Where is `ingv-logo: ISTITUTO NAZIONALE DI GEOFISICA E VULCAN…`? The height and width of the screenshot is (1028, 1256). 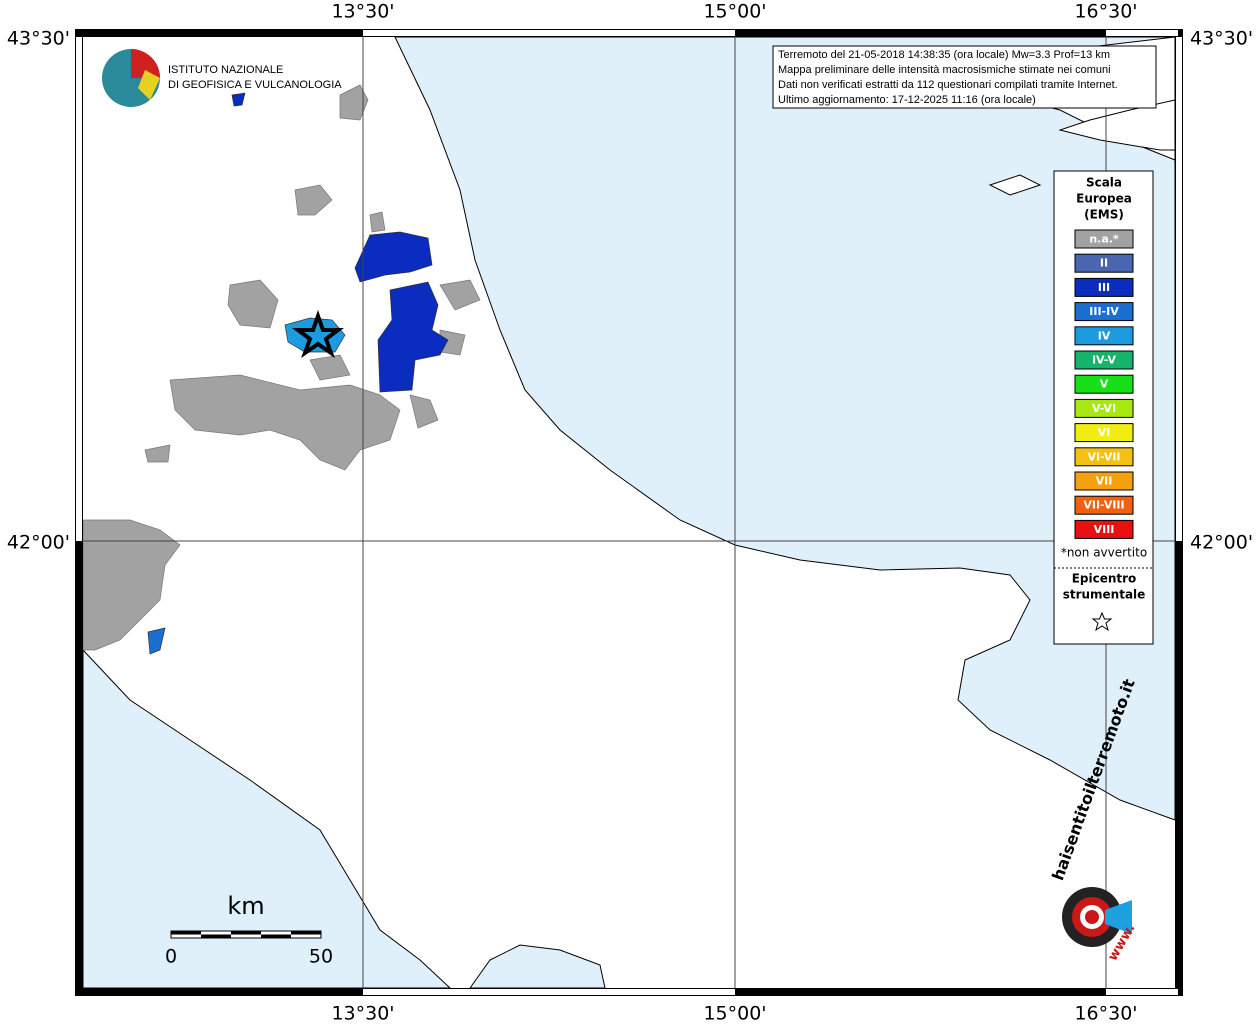 ingv-logo: ISTITUTO NAZIONALE DI GEOFISICA E VULCAN… is located at coordinates (222, 78).